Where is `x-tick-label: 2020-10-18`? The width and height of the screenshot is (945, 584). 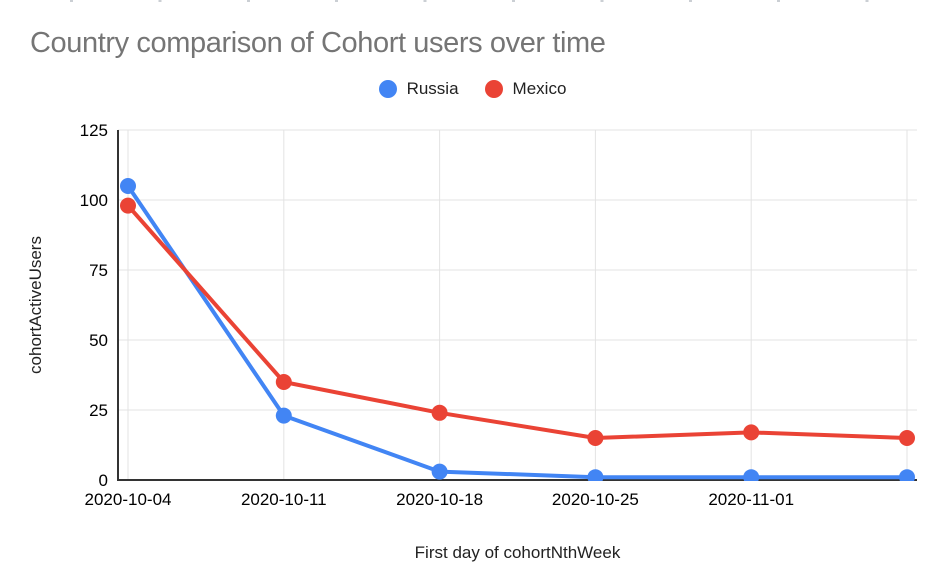
x-tick-label: 2020-10-18 is located at coordinates (439, 499).